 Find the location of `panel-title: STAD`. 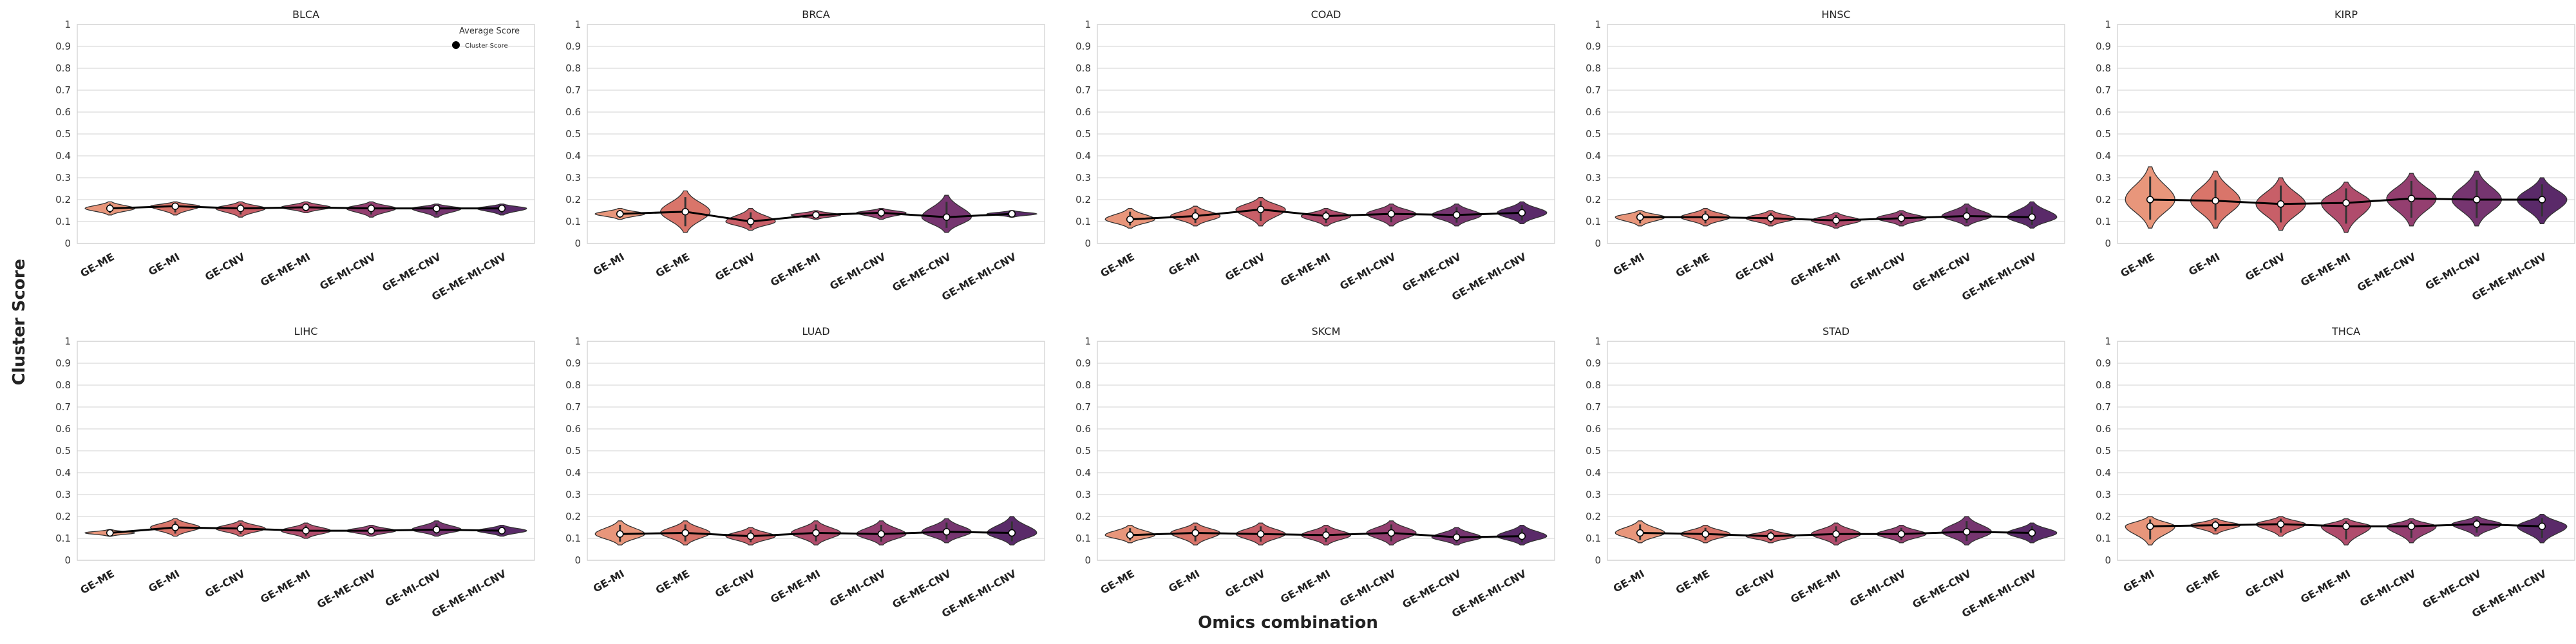

panel-title: STAD is located at coordinates (1836, 331).